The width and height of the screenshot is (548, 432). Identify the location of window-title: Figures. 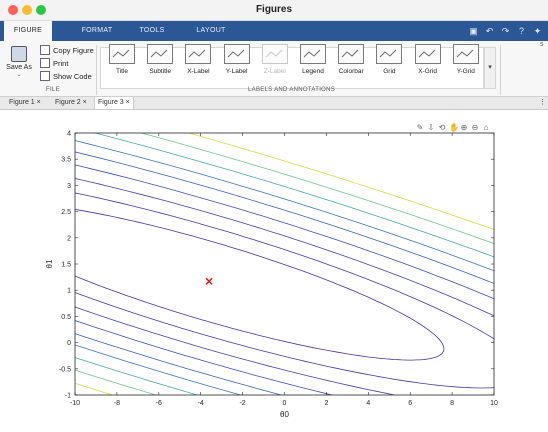
(274, 9).